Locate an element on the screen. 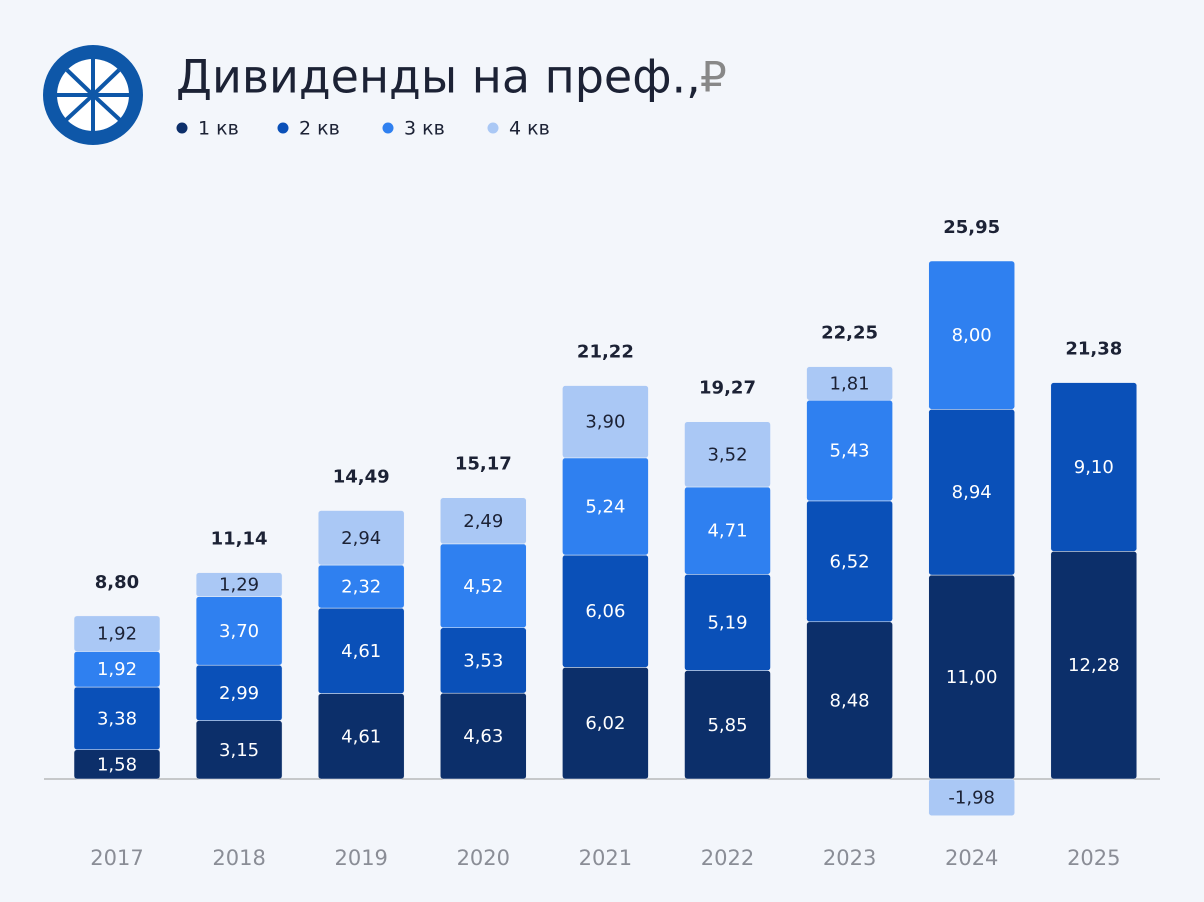  total-label: 8,80 is located at coordinates (117, 582).